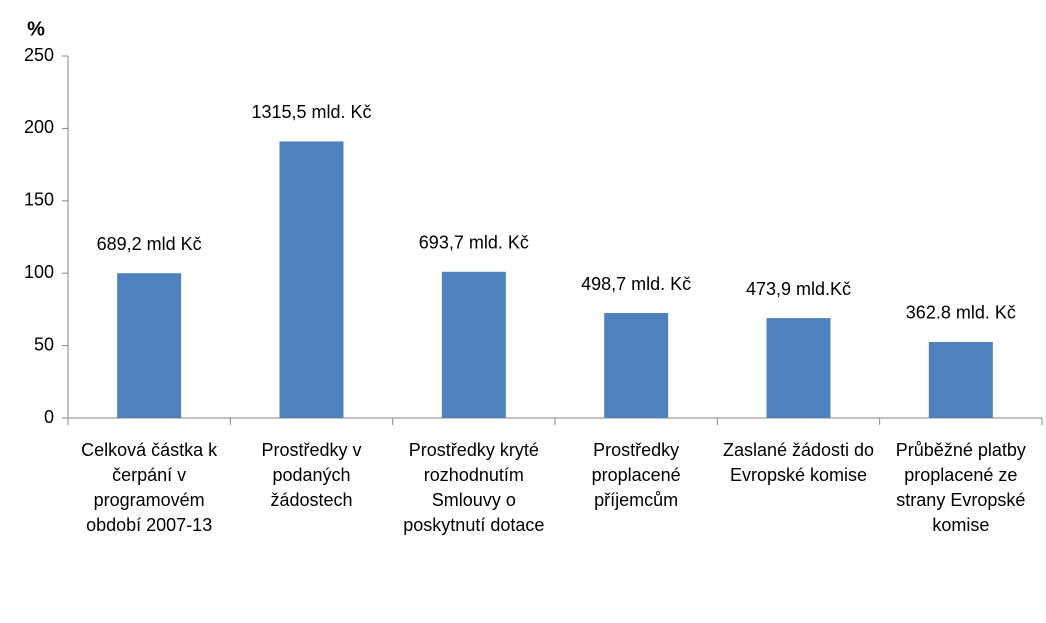  Describe the element at coordinates (961, 313) in the screenshot. I see `bar-annotation: 362.8 mld. Kč` at that location.